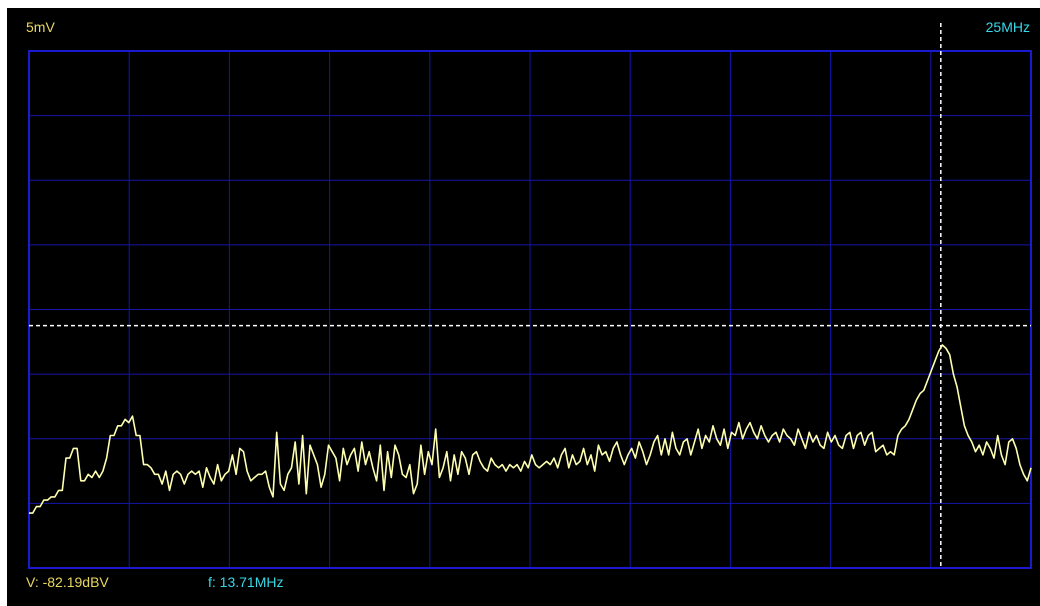 The width and height of the screenshot is (1040, 606). What do you see at coordinates (40, 27) in the screenshot?
I see `scale-label: 5mV` at bounding box center [40, 27].